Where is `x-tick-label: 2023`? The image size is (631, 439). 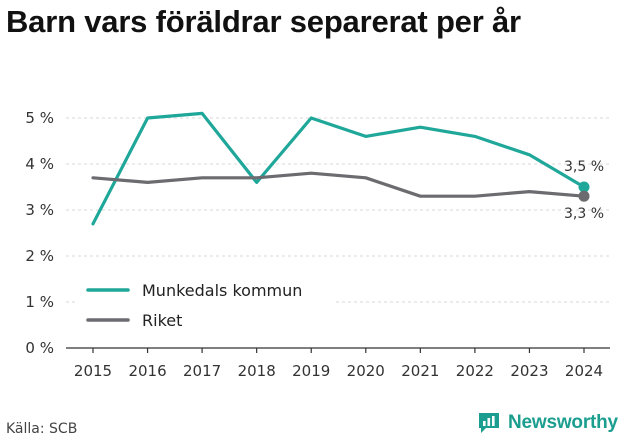
x-tick-label: 2023 is located at coordinates (529, 371).